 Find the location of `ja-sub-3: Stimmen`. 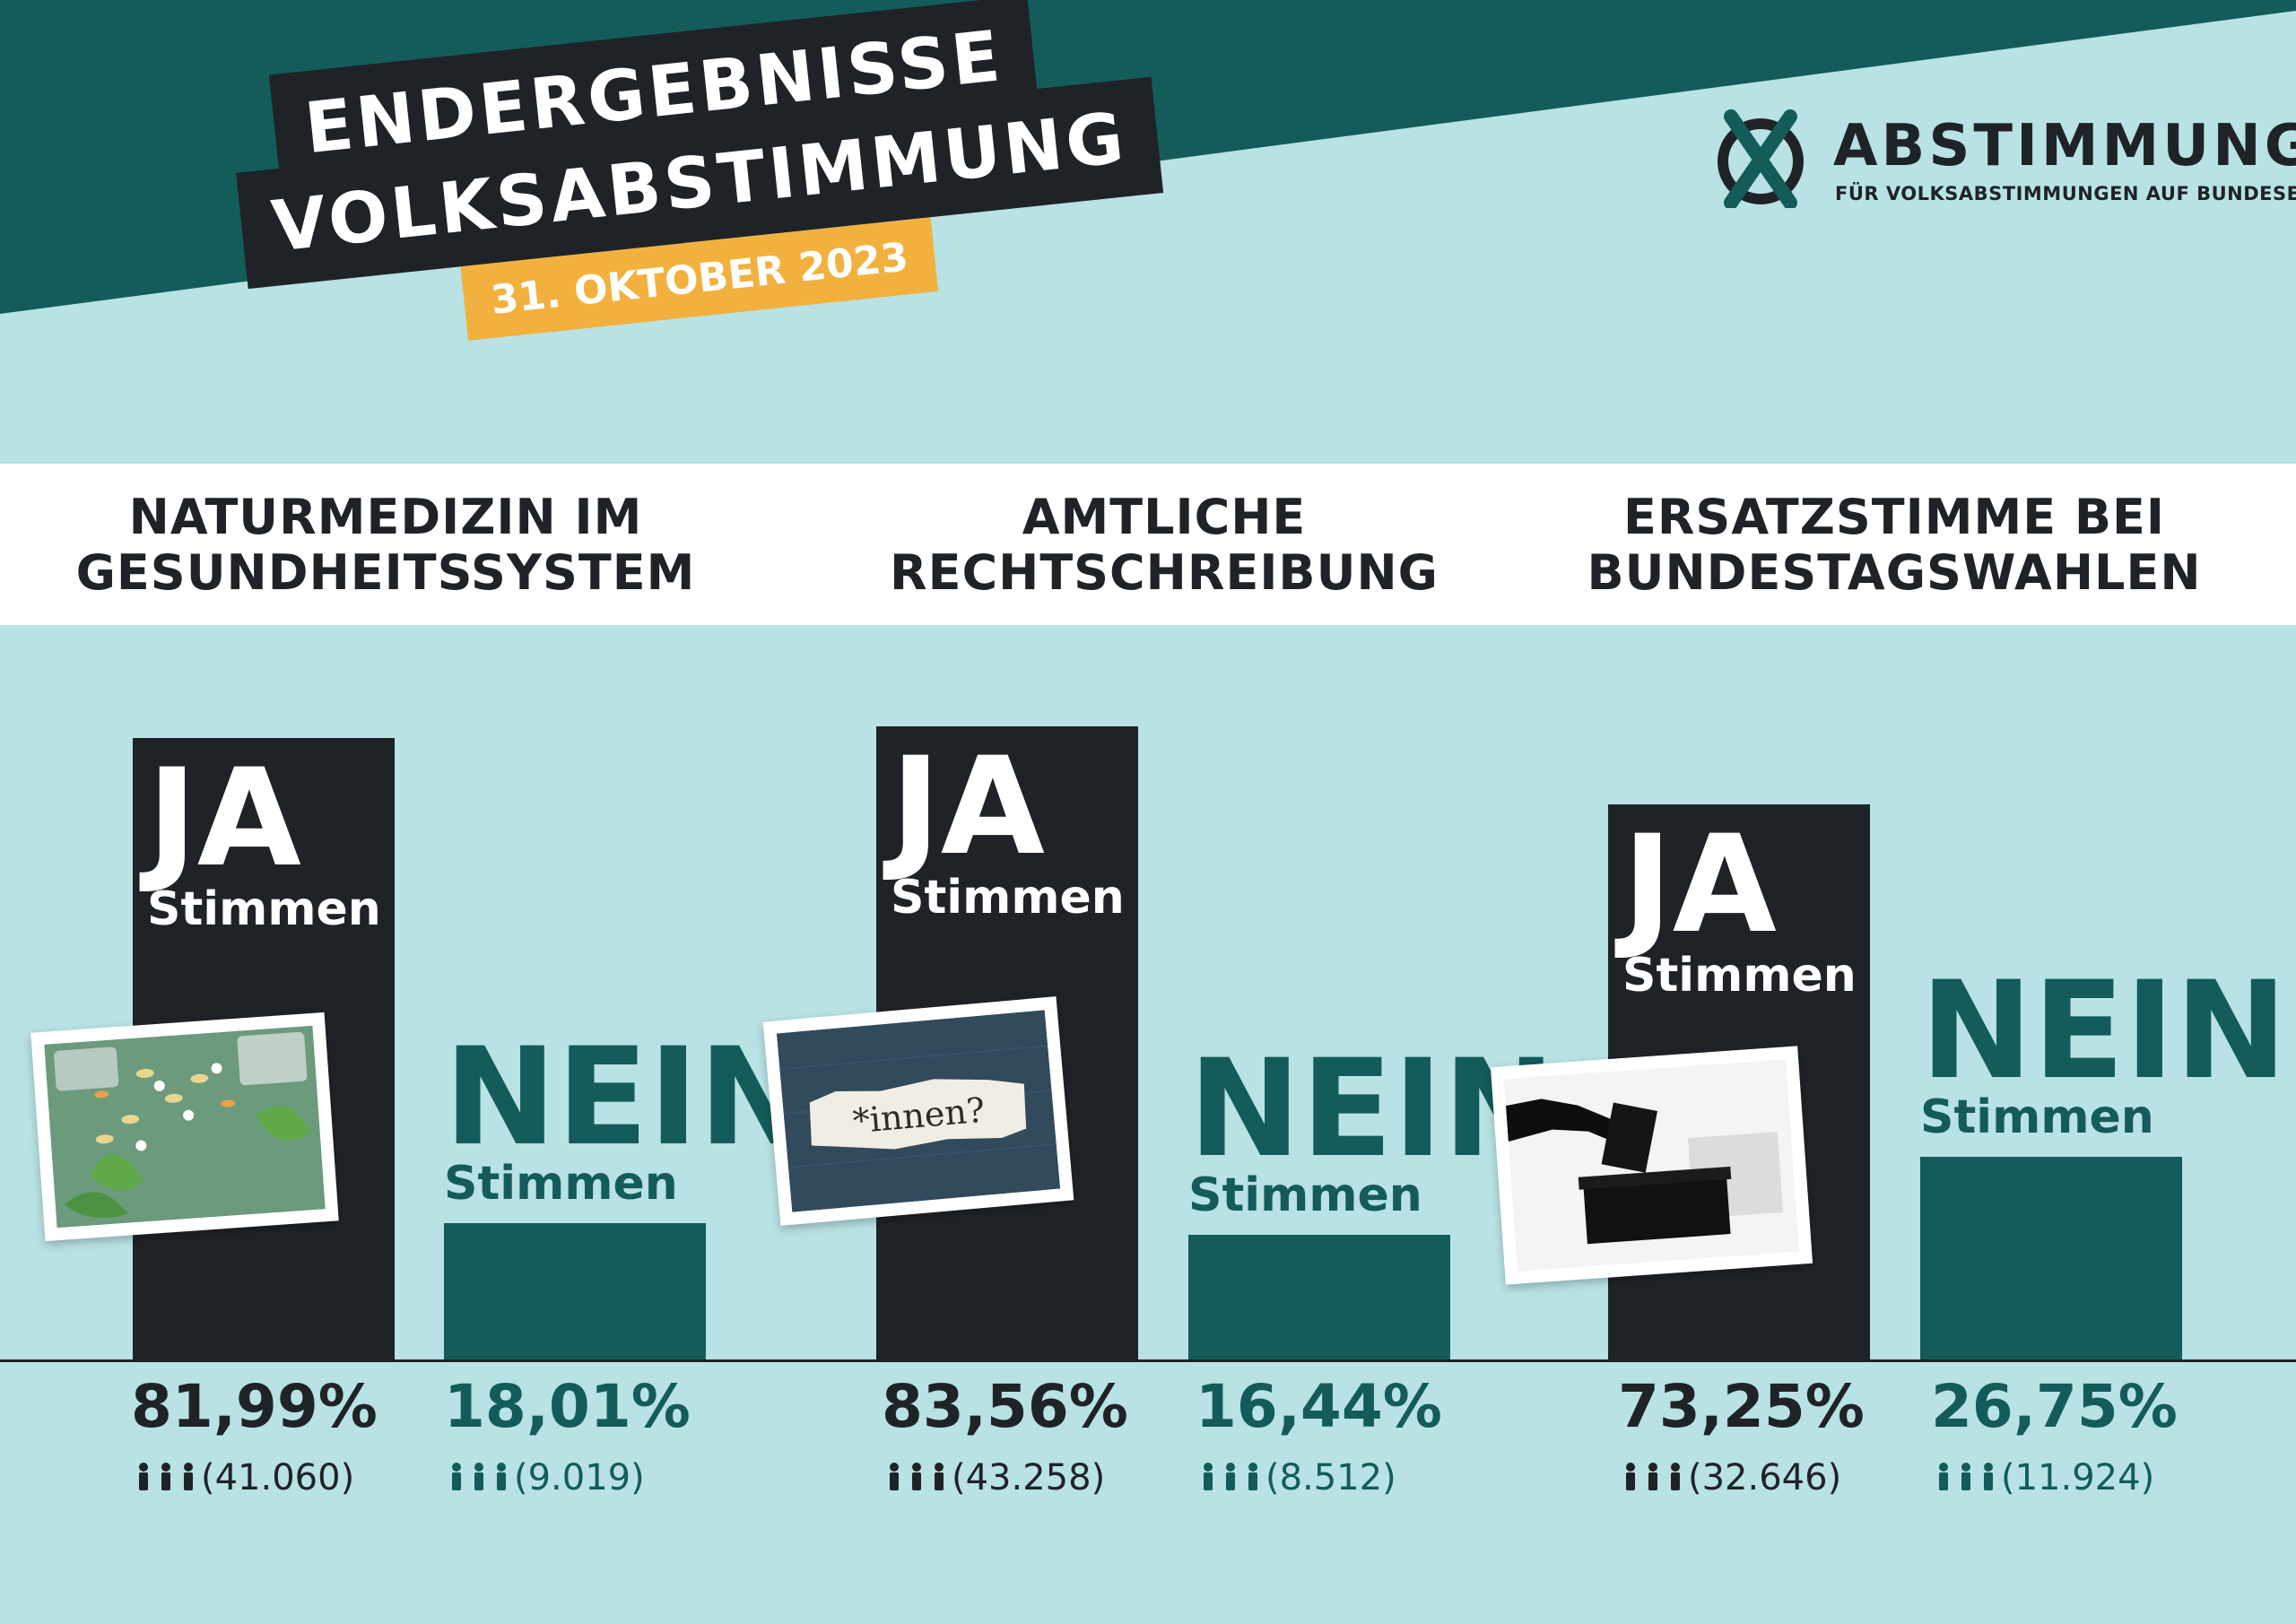

ja-sub-3: Stimmen is located at coordinates (1739, 976).